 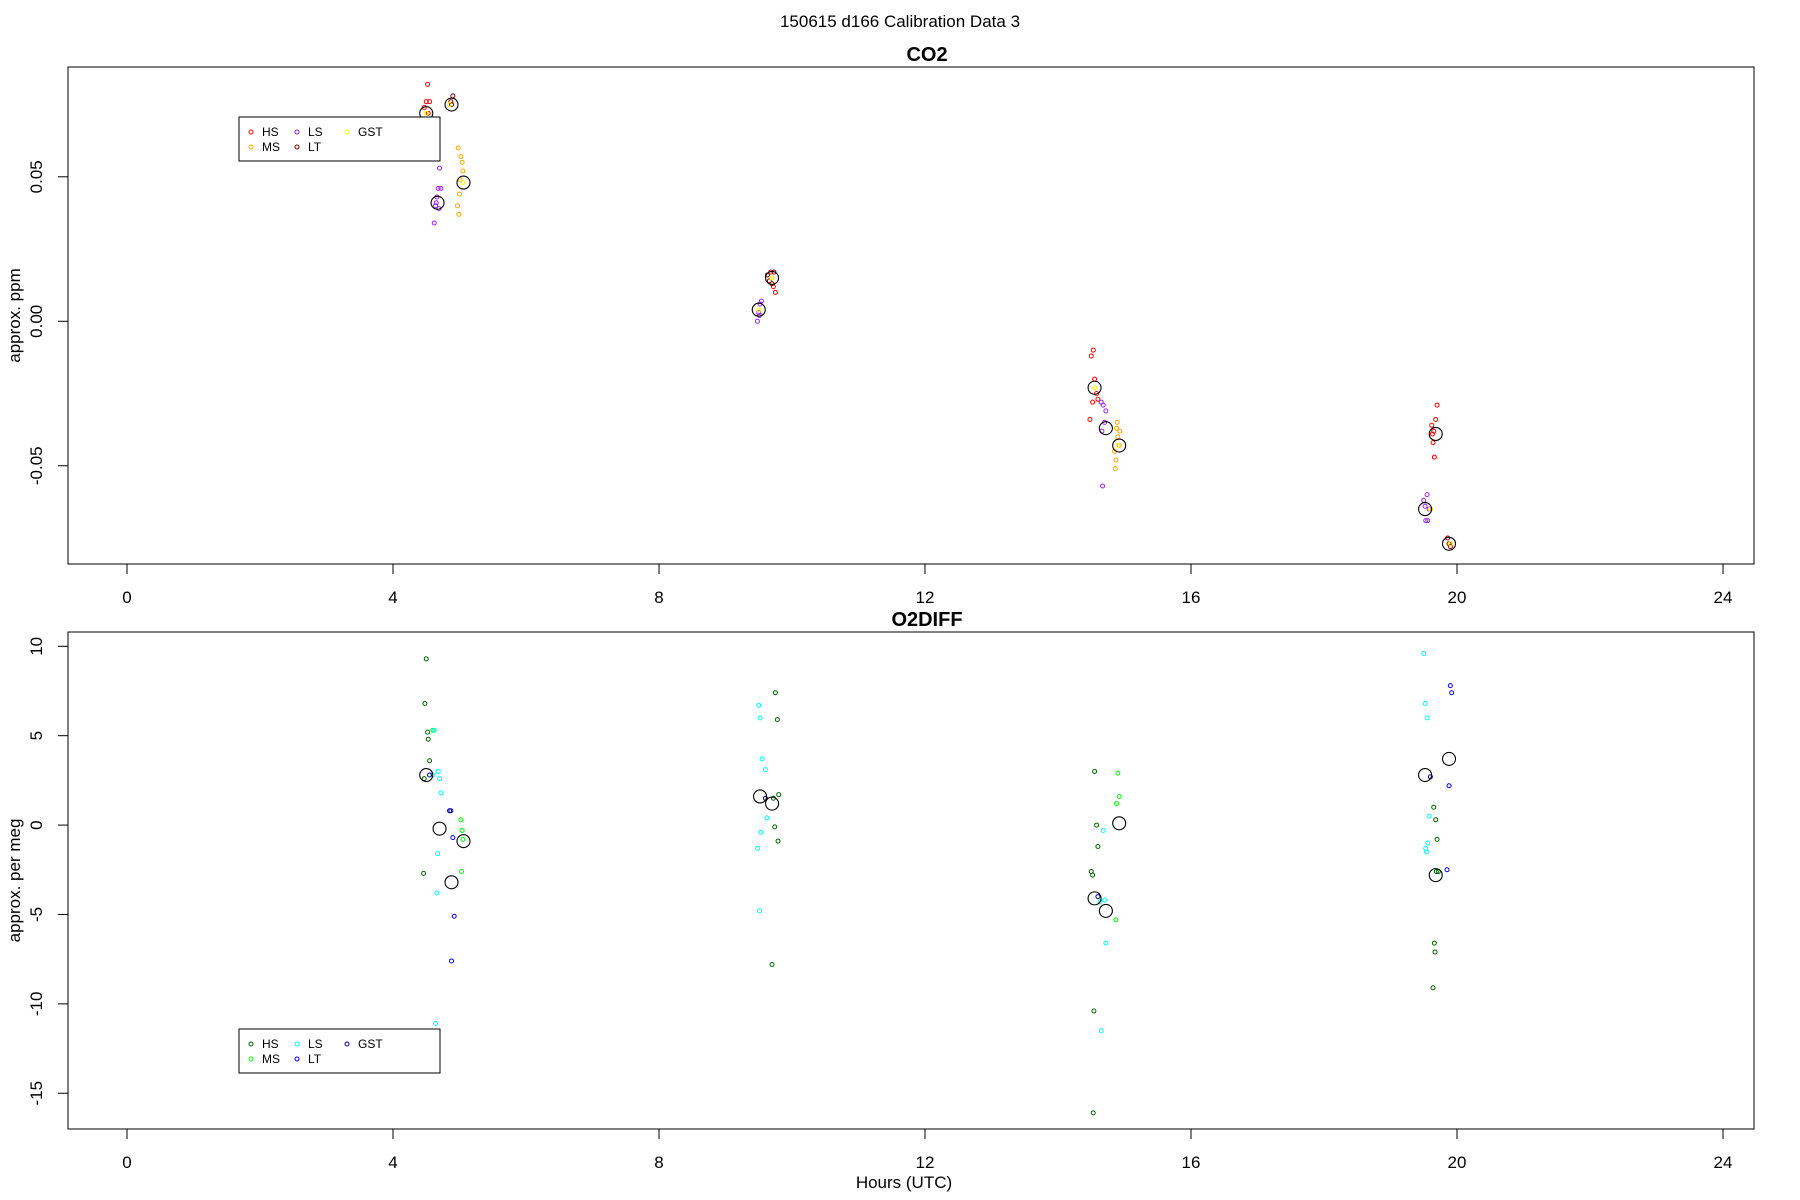 What do you see at coordinates (14, 315) in the screenshot?
I see `co2-y-label: approx. ppm` at bounding box center [14, 315].